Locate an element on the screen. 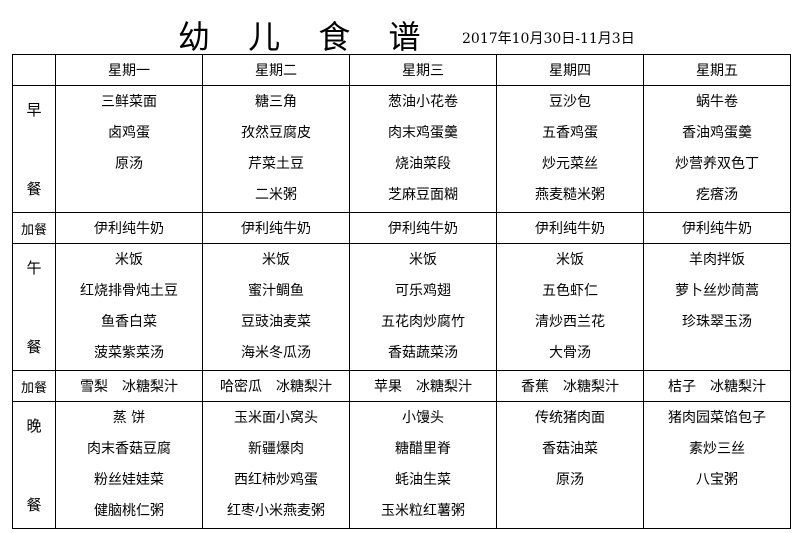 The height and width of the screenshot is (533, 804). menu-cell: 桔子 冰糖梨汁 is located at coordinates (717, 386).